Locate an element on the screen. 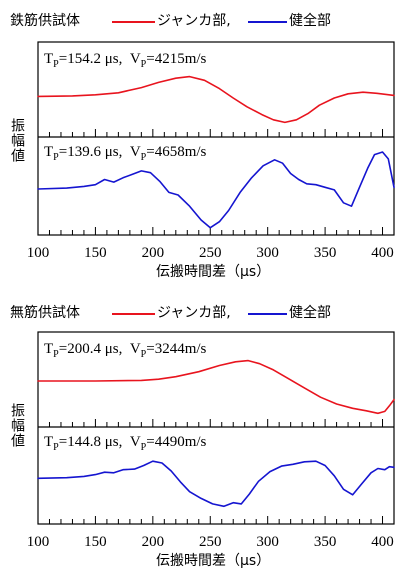 The width and height of the screenshot is (409, 580). fig1-legend-blue-label: 健全部 is located at coordinates (310, 21).